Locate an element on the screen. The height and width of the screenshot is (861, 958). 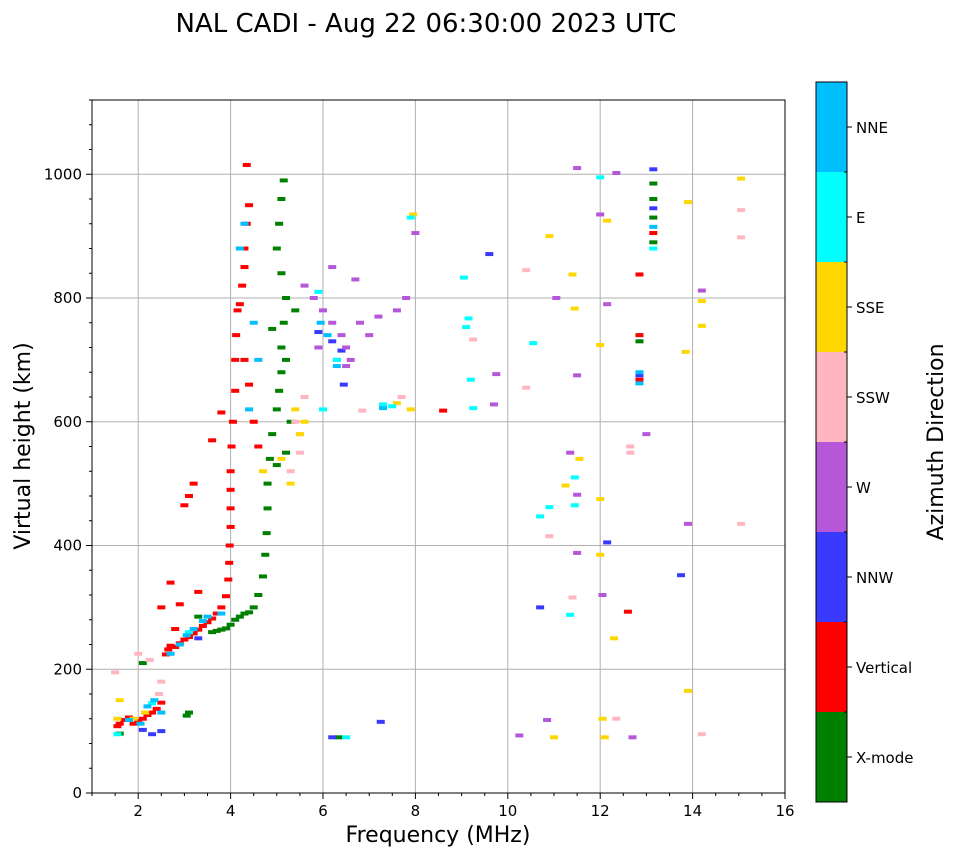
colorbar-segment-x-mode is located at coordinates (831, 757).